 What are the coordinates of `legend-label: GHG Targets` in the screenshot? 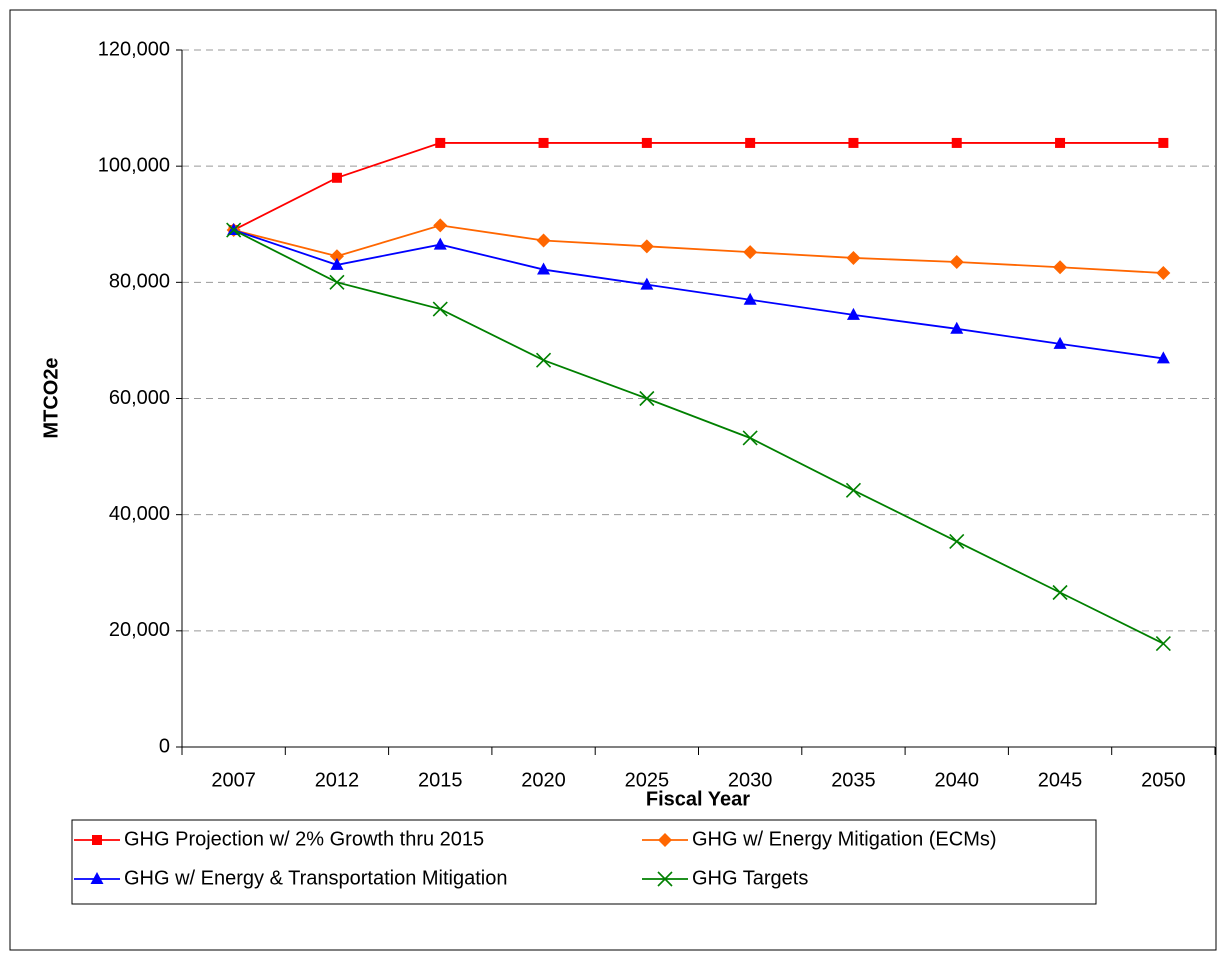 It's located at (750, 878).